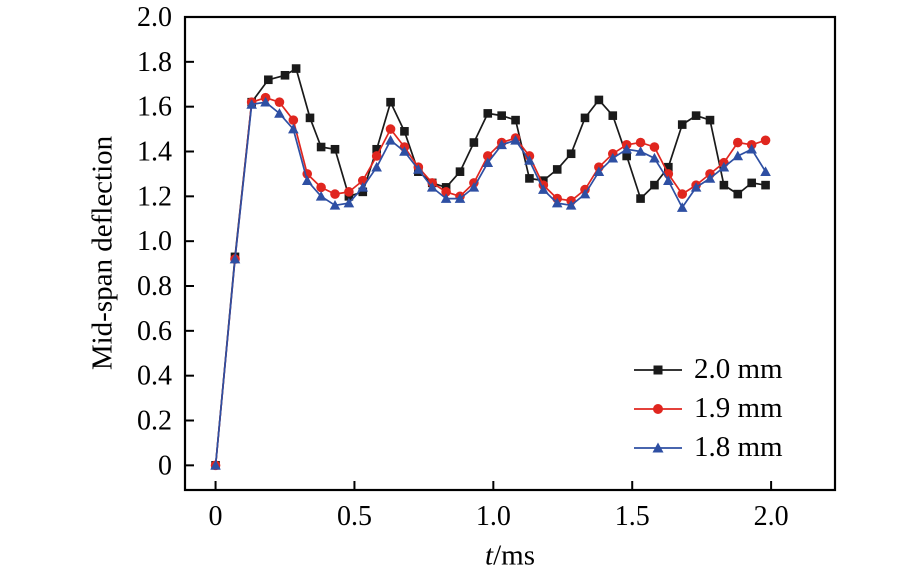 The height and width of the screenshot is (585, 921). I want to click on svg-text: 0.5, so click(354, 516).